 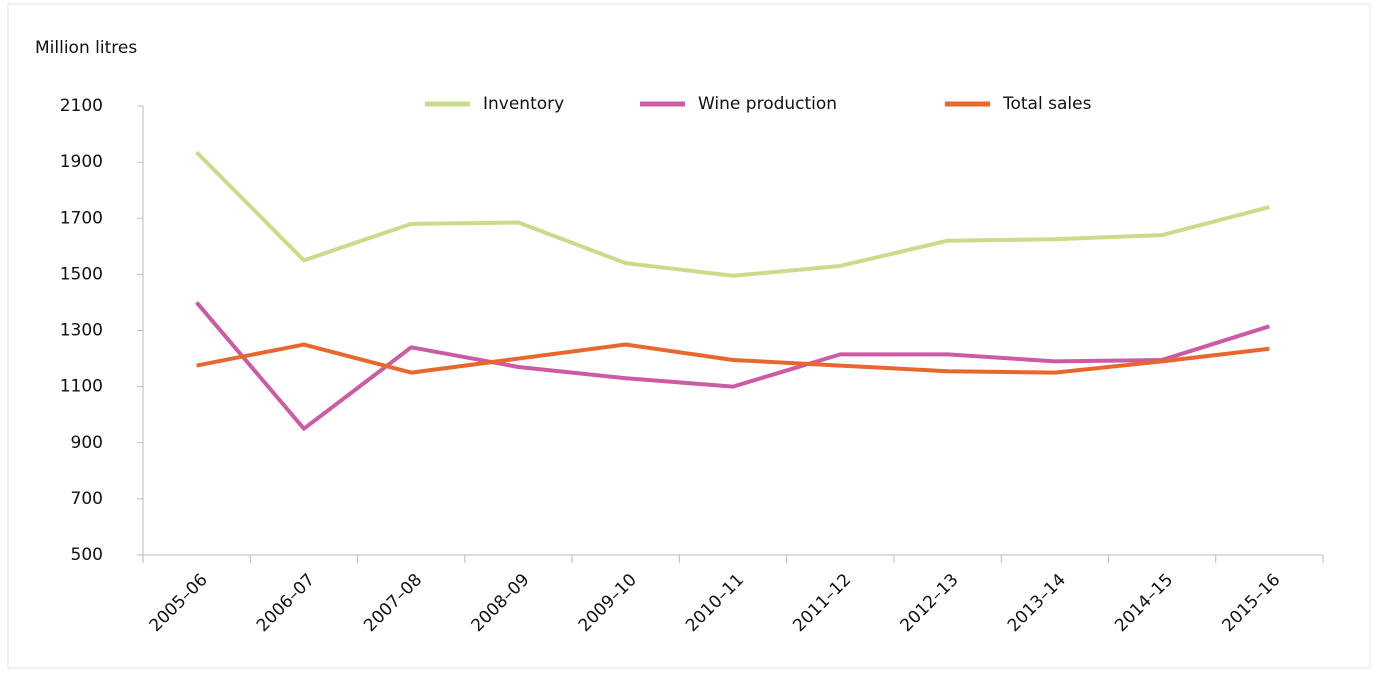 What do you see at coordinates (81, 274) in the screenshot?
I see `y-tick-label: 1500` at bounding box center [81, 274].